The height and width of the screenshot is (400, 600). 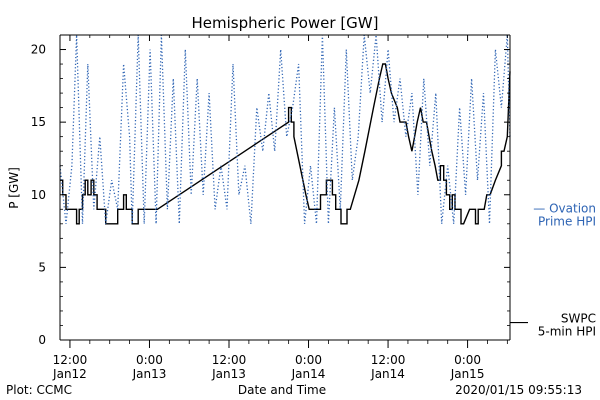 What do you see at coordinates (567, 222) in the screenshot?
I see `legend-ovation-line2: Prime HPI` at bounding box center [567, 222].